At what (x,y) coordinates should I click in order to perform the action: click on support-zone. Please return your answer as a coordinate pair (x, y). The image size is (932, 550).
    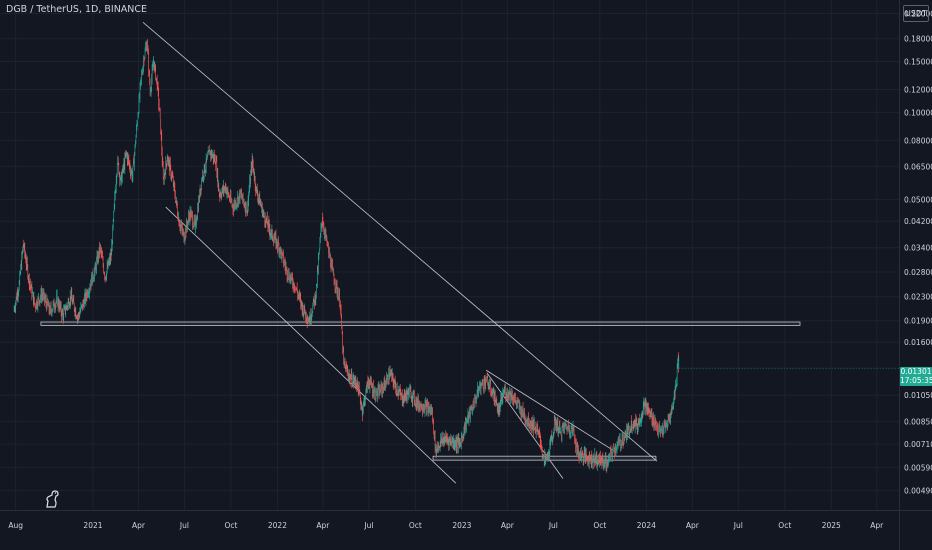
    Looking at the image, I should click on (420, 323).